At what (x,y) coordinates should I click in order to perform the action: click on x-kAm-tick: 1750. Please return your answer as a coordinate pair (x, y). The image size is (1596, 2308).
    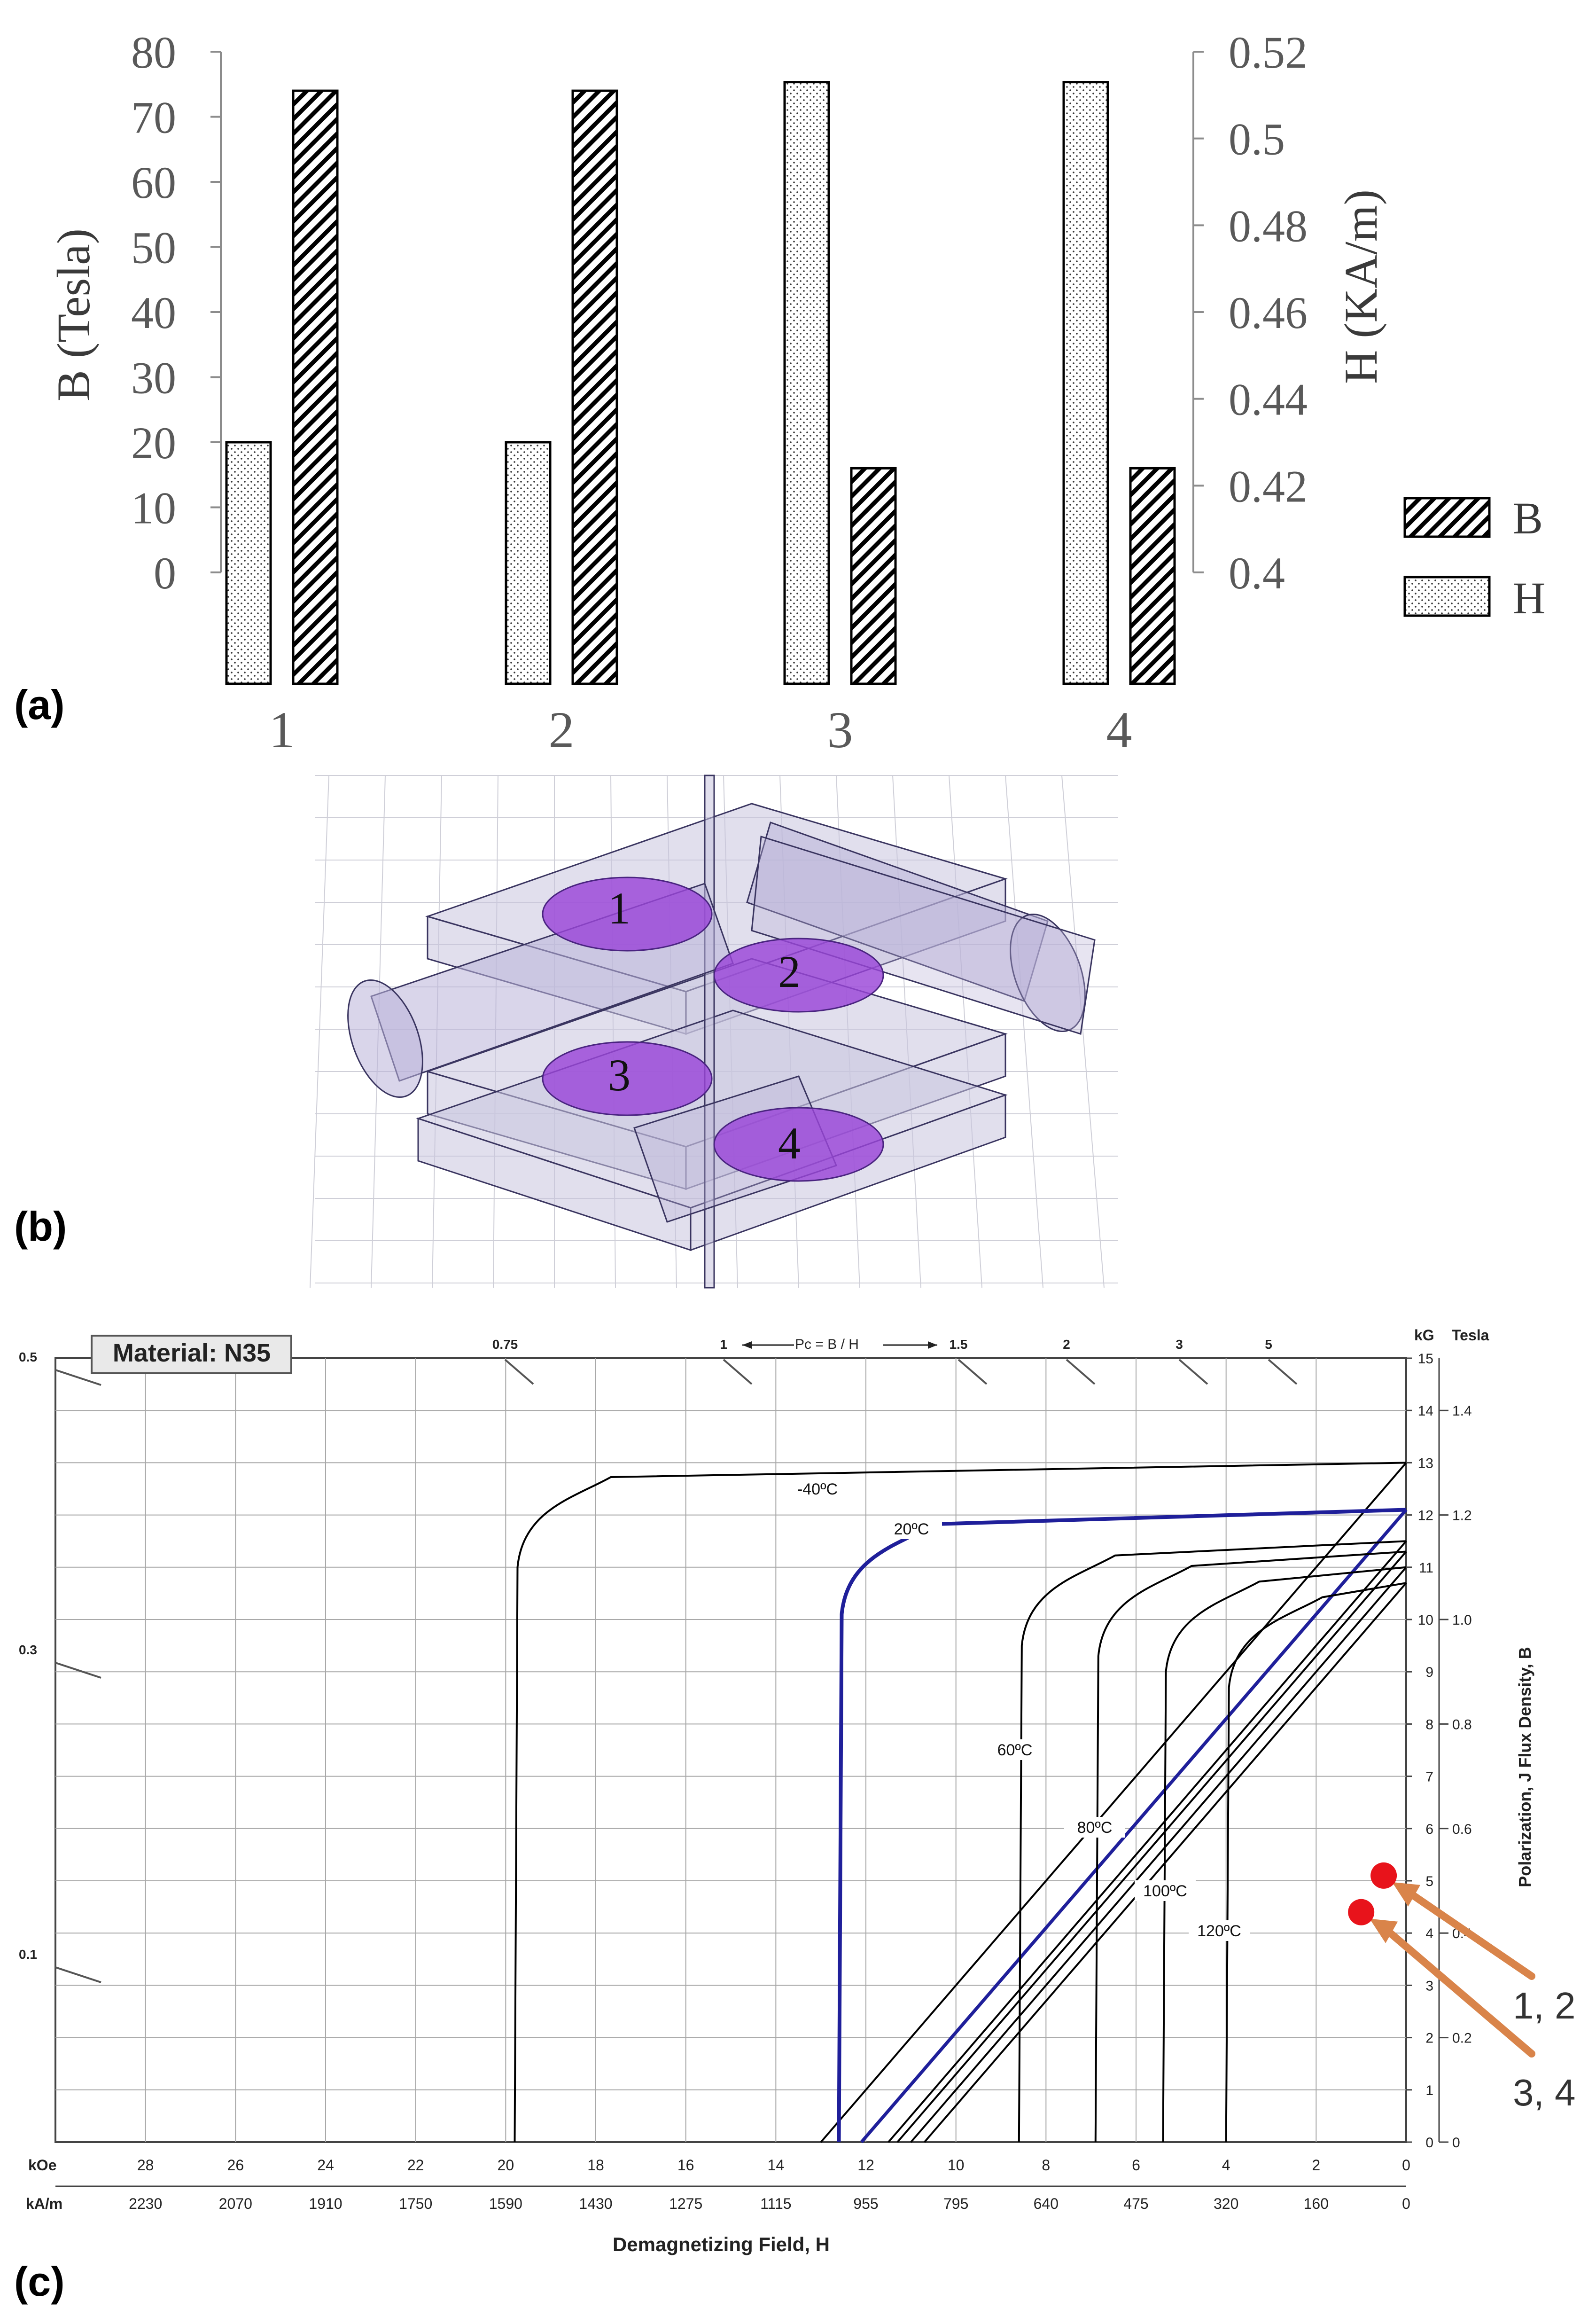
    Looking at the image, I should click on (415, 2203).